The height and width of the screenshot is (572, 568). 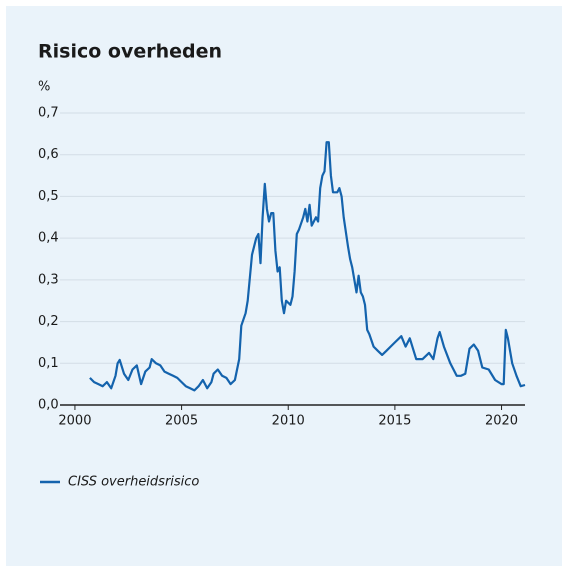 What do you see at coordinates (288, 421) in the screenshot?
I see `x-tick-label: 2010` at bounding box center [288, 421].